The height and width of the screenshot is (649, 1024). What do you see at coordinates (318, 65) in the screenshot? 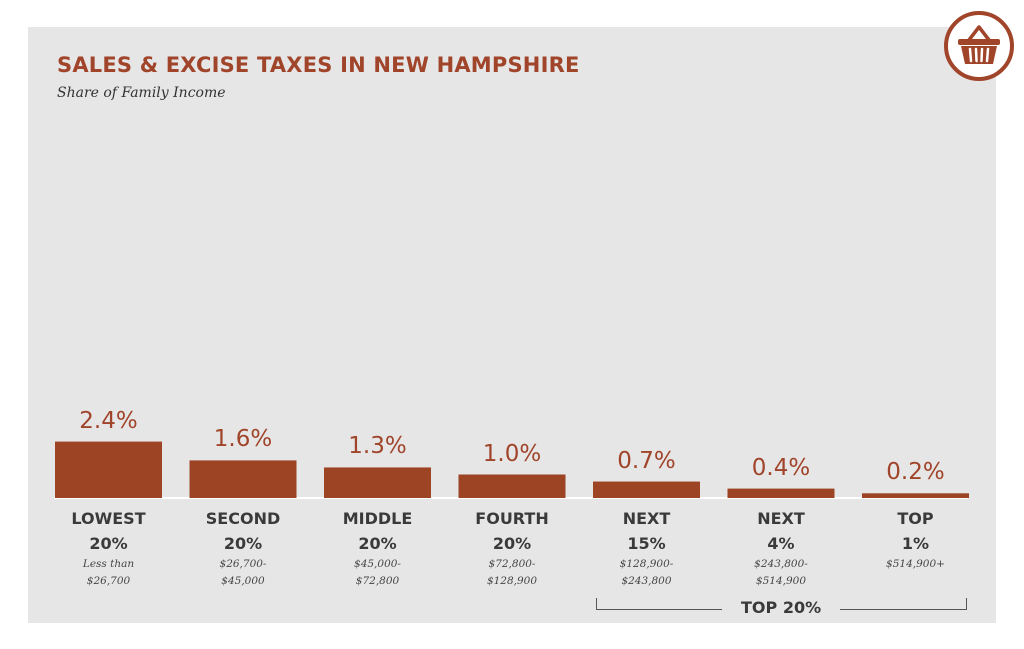
I see `chart-title: SALES & EXCISE TAXES IN NEW HAMPSHIRE` at bounding box center [318, 65].